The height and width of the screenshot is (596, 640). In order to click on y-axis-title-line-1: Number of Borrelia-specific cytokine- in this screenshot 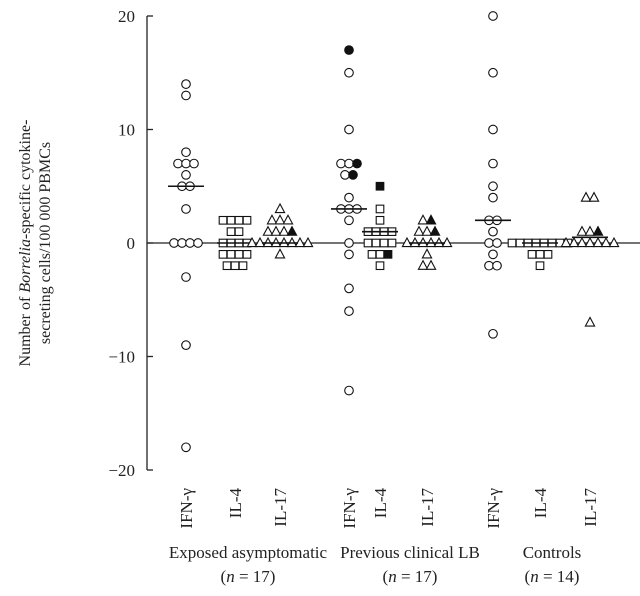, I will do `click(25, 243)`.